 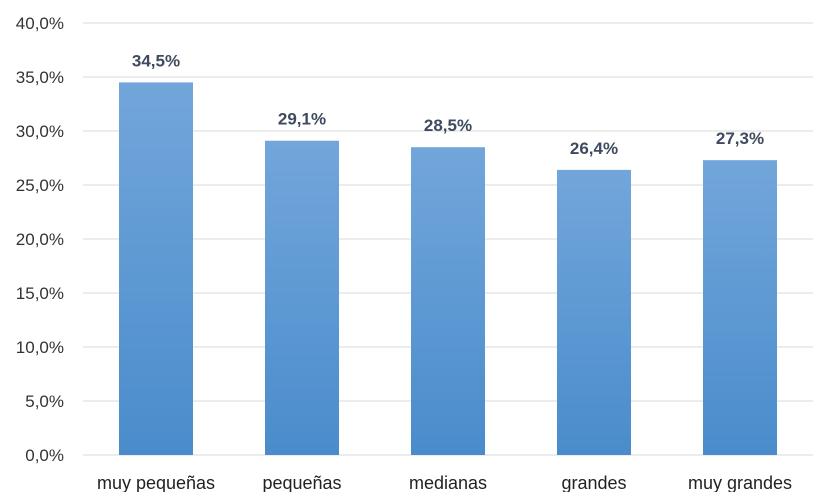 What do you see at coordinates (40, 77) in the screenshot?
I see `y-tick-label: 35,0%` at bounding box center [40, 77].